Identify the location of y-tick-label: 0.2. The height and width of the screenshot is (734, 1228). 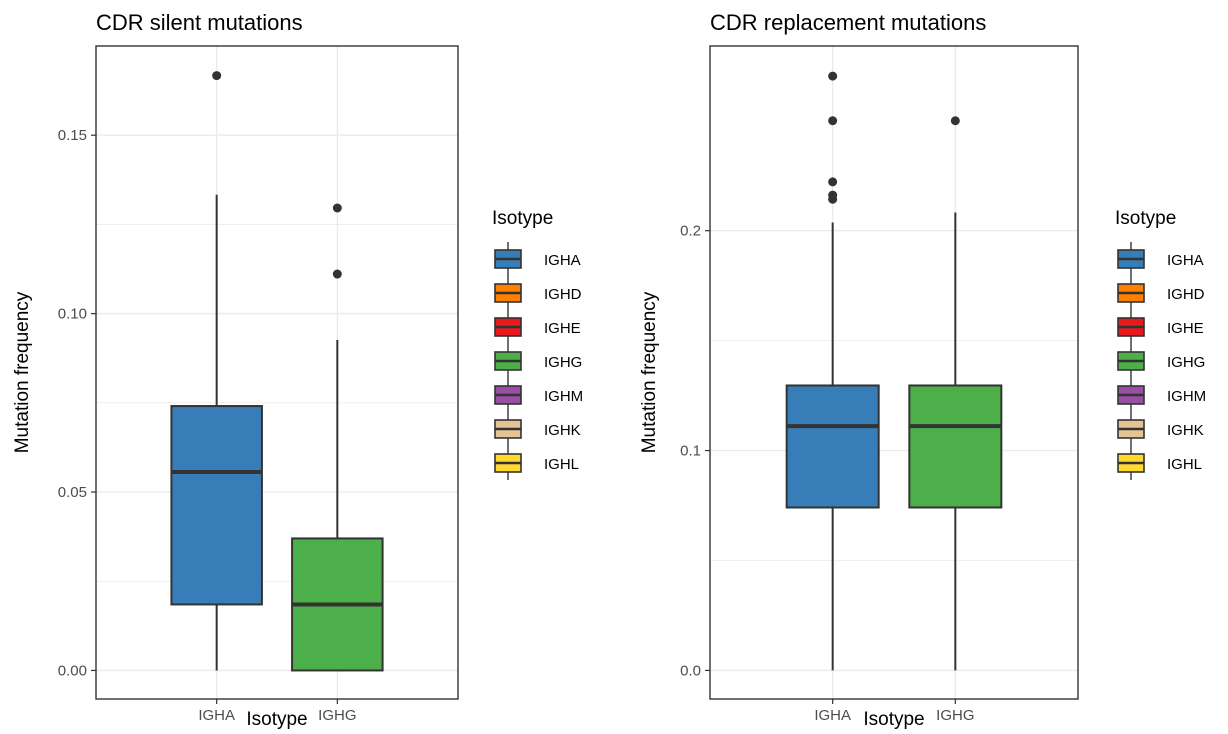
(690, 231).